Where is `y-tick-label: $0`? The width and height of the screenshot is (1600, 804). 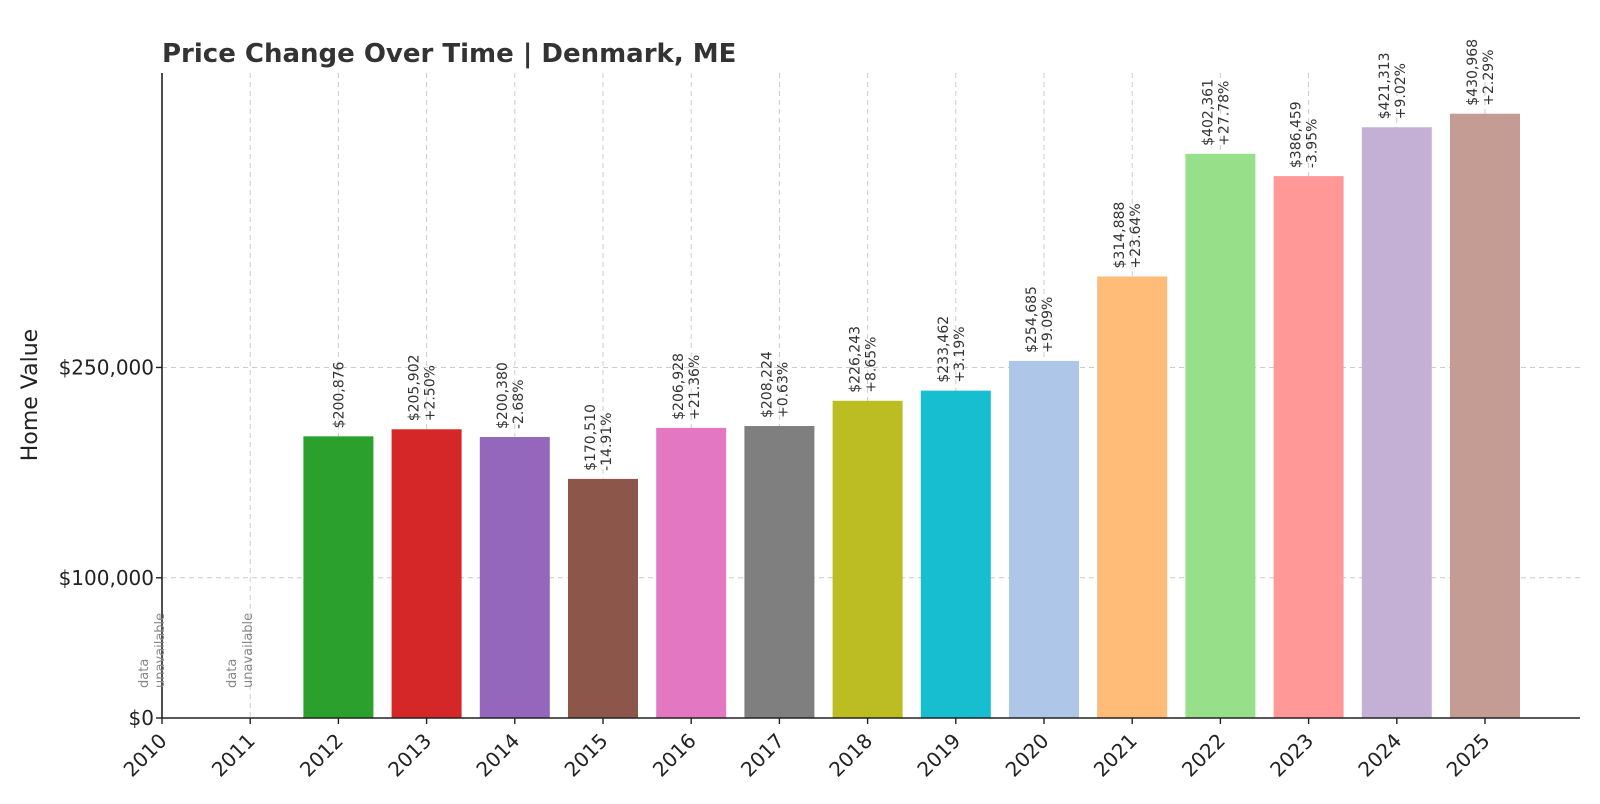 y-tick-label: $0 is located at coordinates (141, 718).